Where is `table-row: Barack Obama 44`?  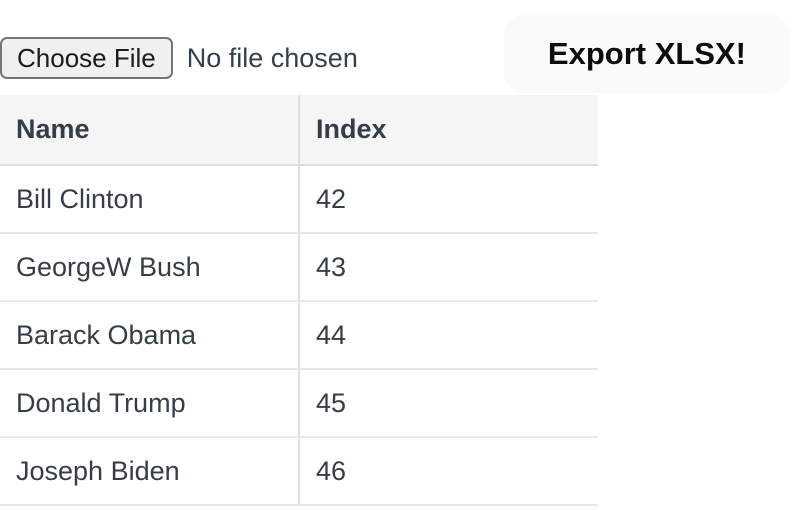 table-row: Barack Obama 44 is located at coordinates (299, 335).